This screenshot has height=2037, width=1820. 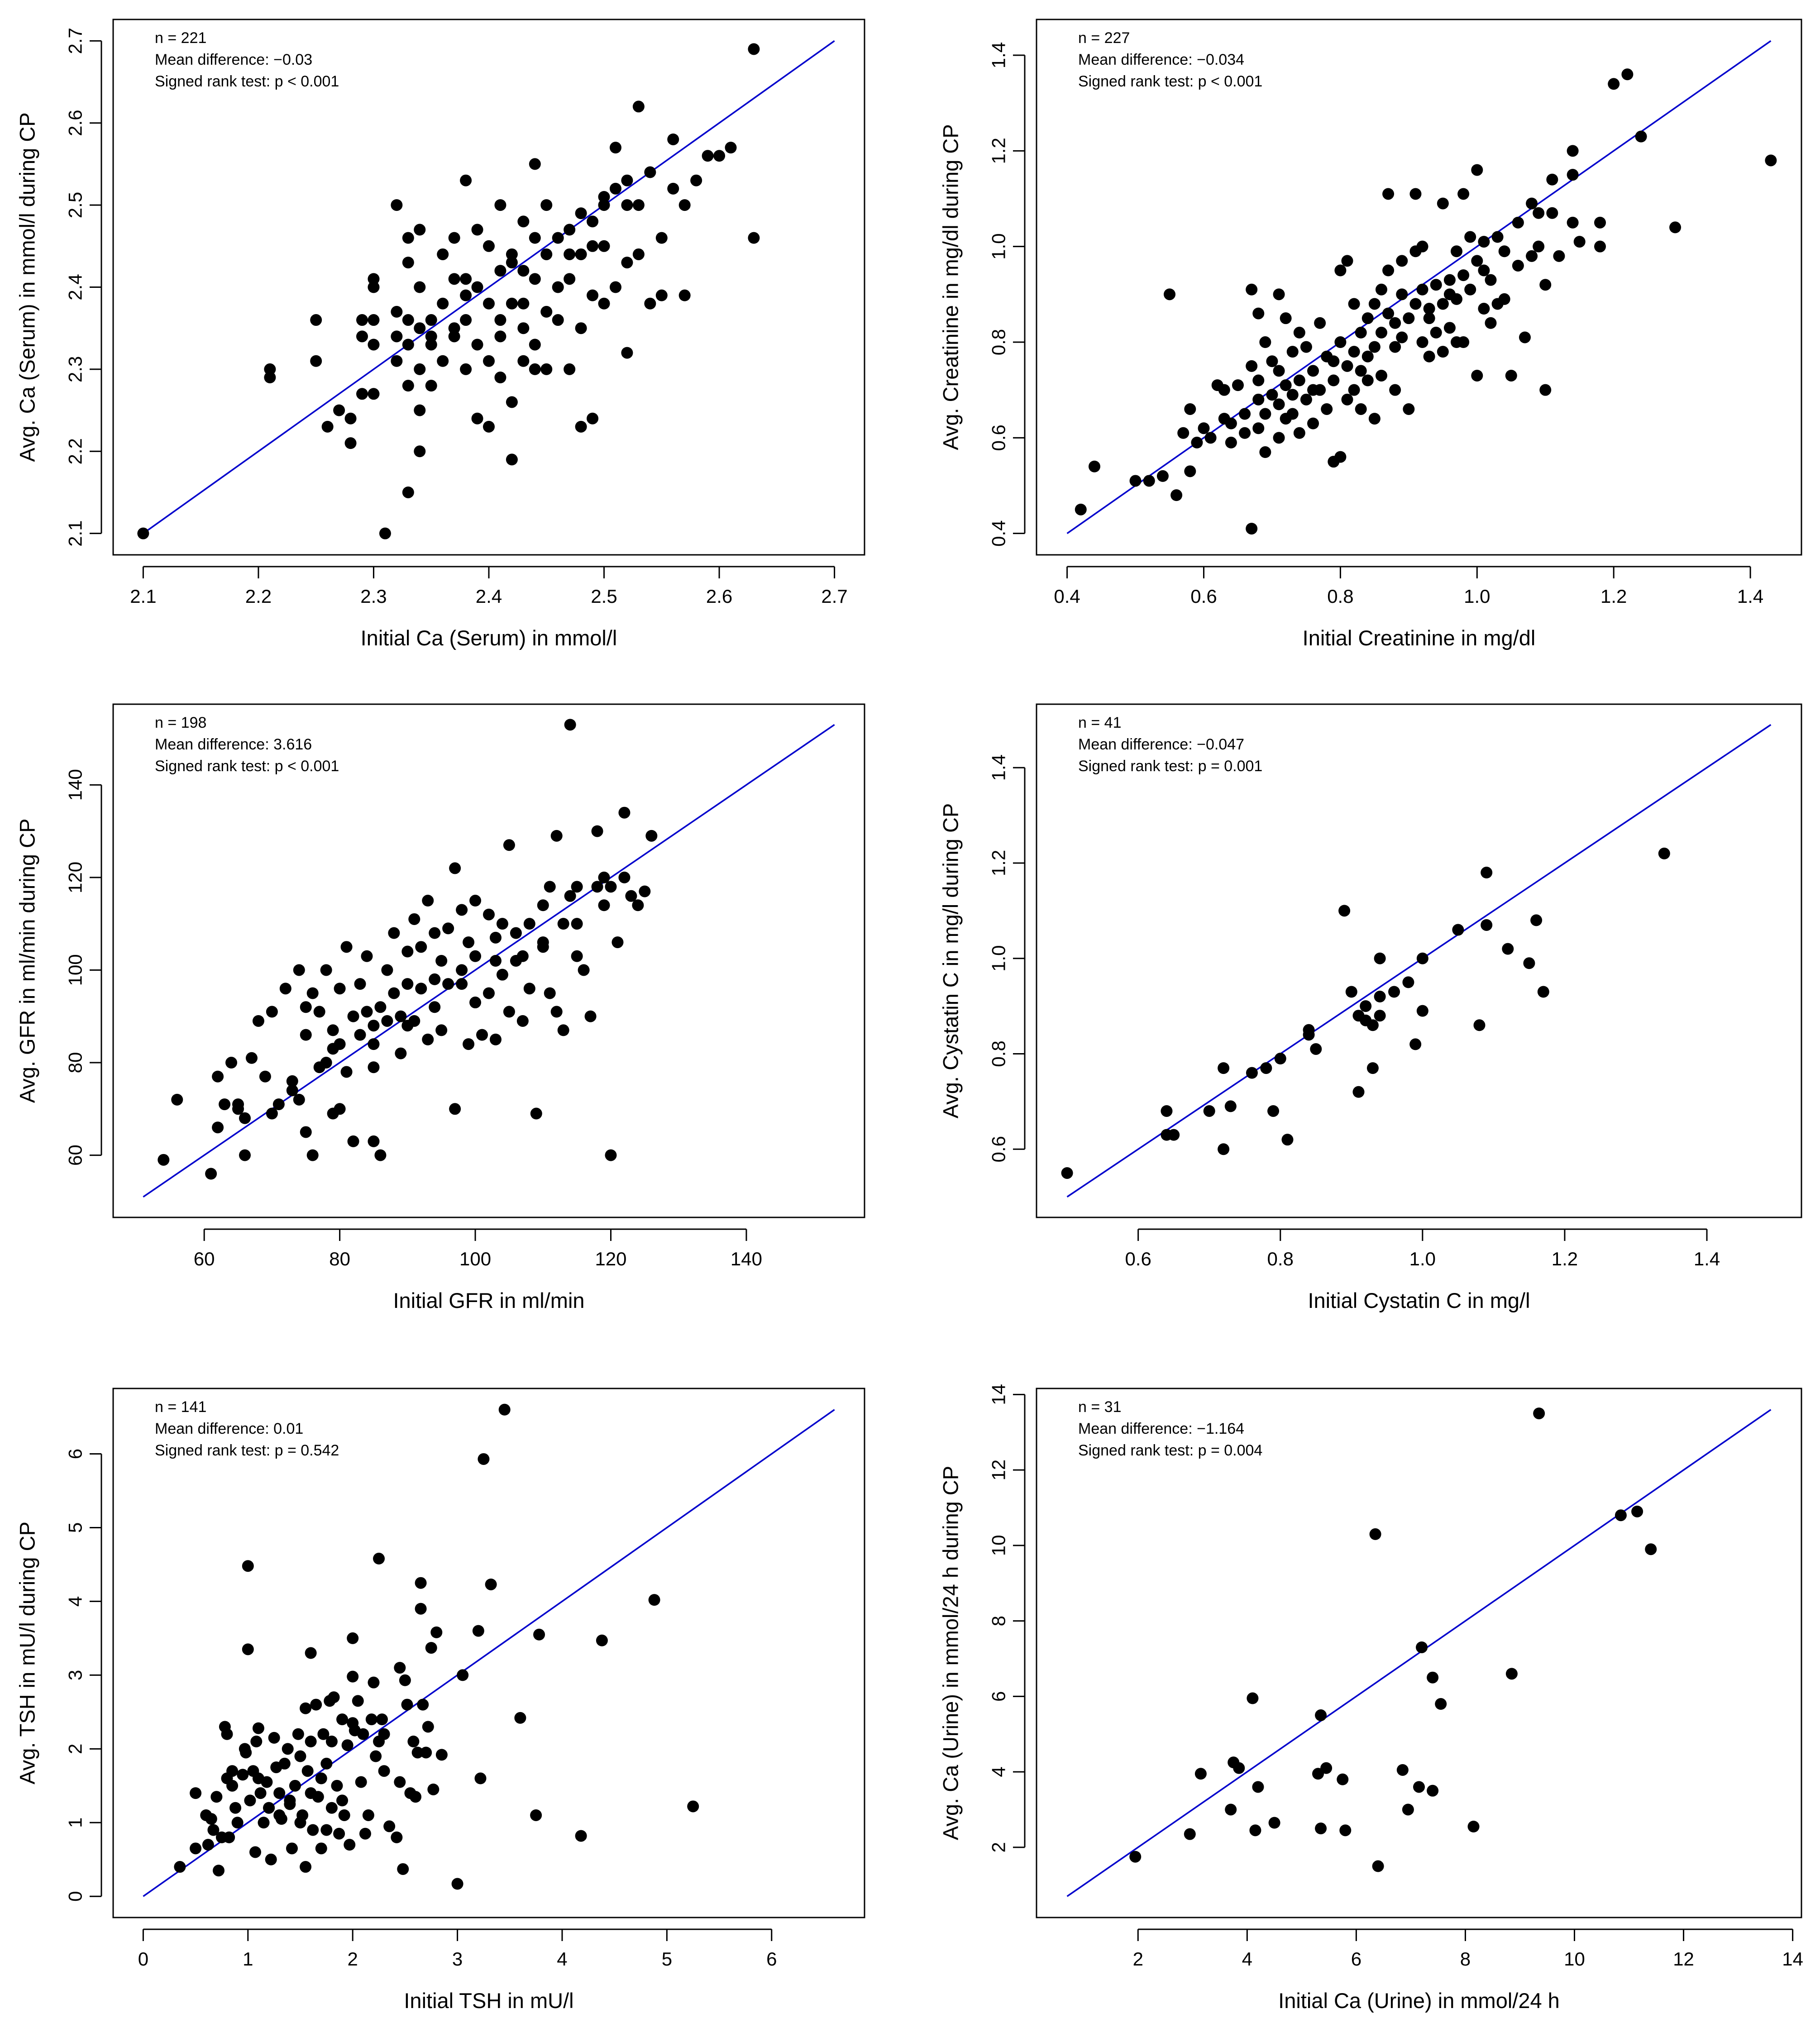 What do you see at coordinates (1419, 1300) in the screenshot?
I see `x-axis-title: Initial Cystatin C in mg/l` at bounding box center [1419, 1300].